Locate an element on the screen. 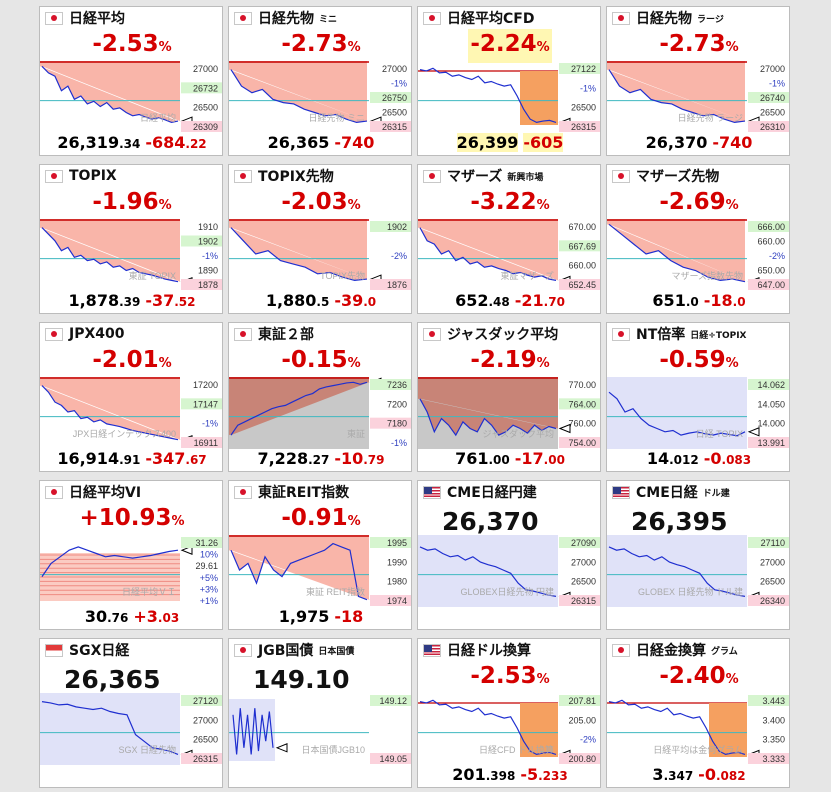  axis-label: 14.062 is located at coordinates (771, 385).